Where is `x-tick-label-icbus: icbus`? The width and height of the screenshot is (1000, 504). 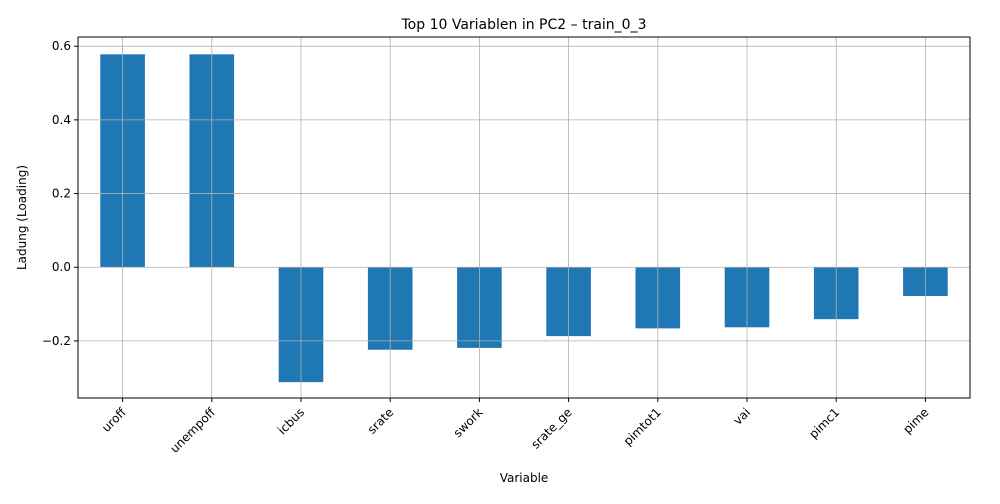 x-tick-label-icbus: icbus is located at coordinates (291, 421).